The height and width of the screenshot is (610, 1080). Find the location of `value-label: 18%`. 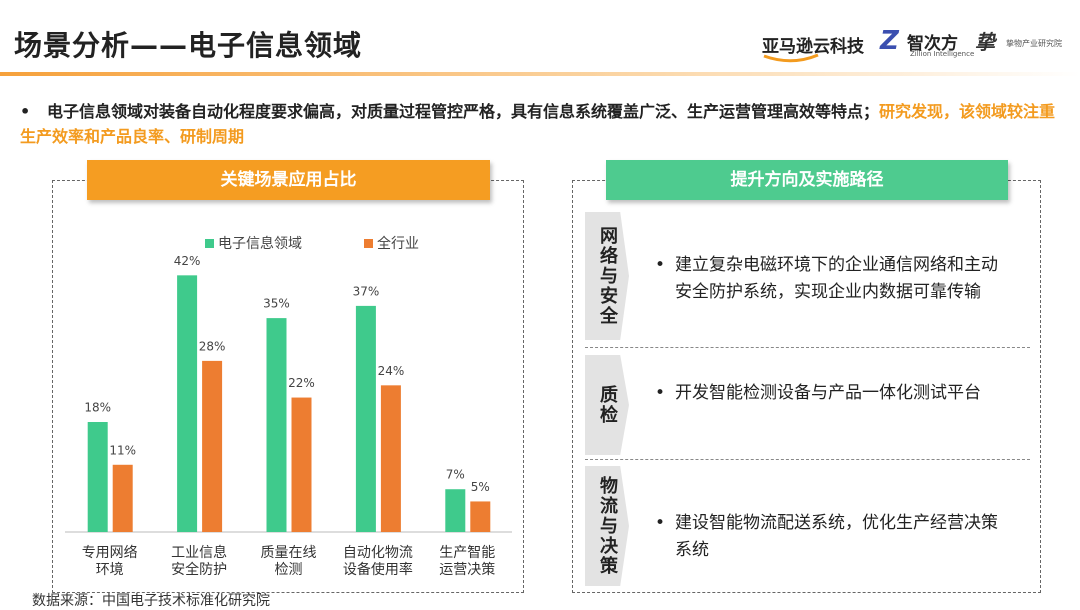

value-label: 18% is located at coordinates (97, 408).